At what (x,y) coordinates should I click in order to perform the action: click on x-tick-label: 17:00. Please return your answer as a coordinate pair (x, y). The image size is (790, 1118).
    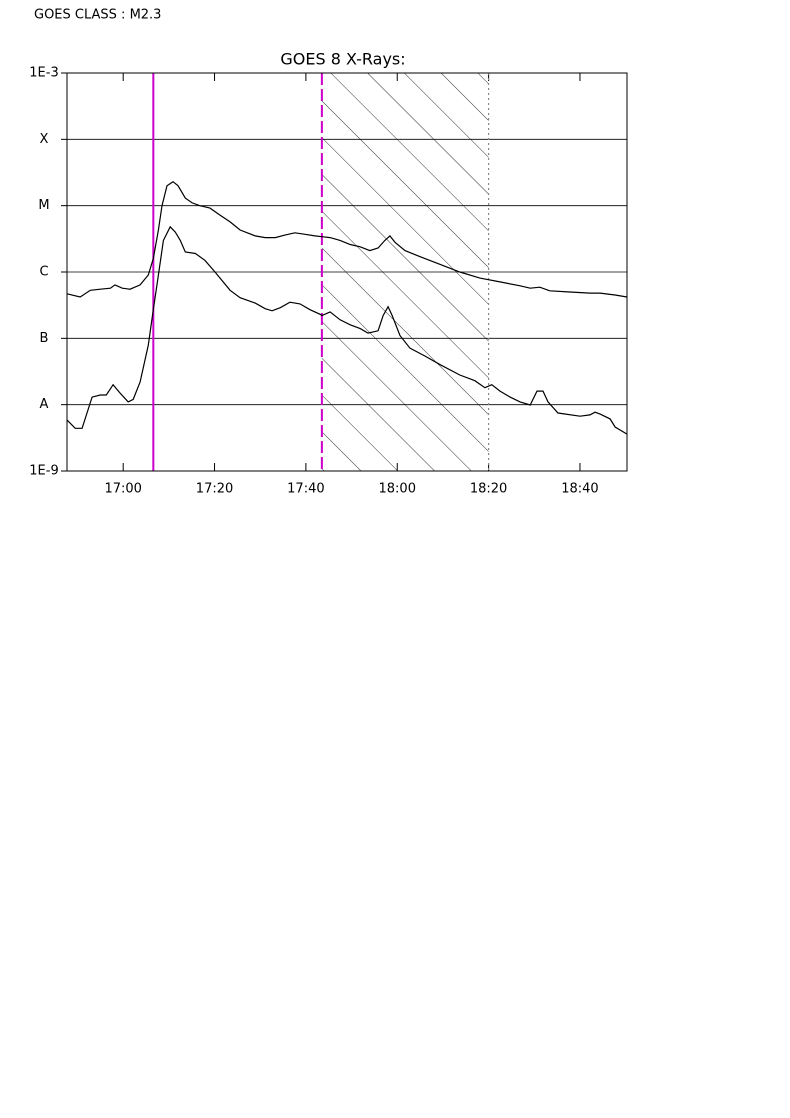
    Looking at the image, I should click on (122, 489).